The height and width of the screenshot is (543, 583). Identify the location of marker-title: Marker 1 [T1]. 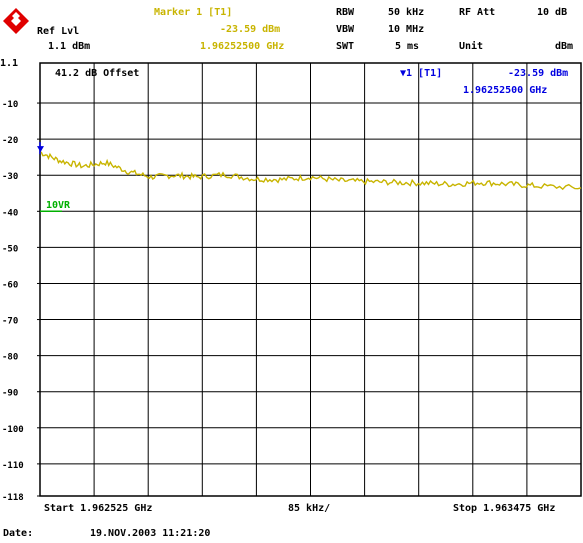
(193, 12).